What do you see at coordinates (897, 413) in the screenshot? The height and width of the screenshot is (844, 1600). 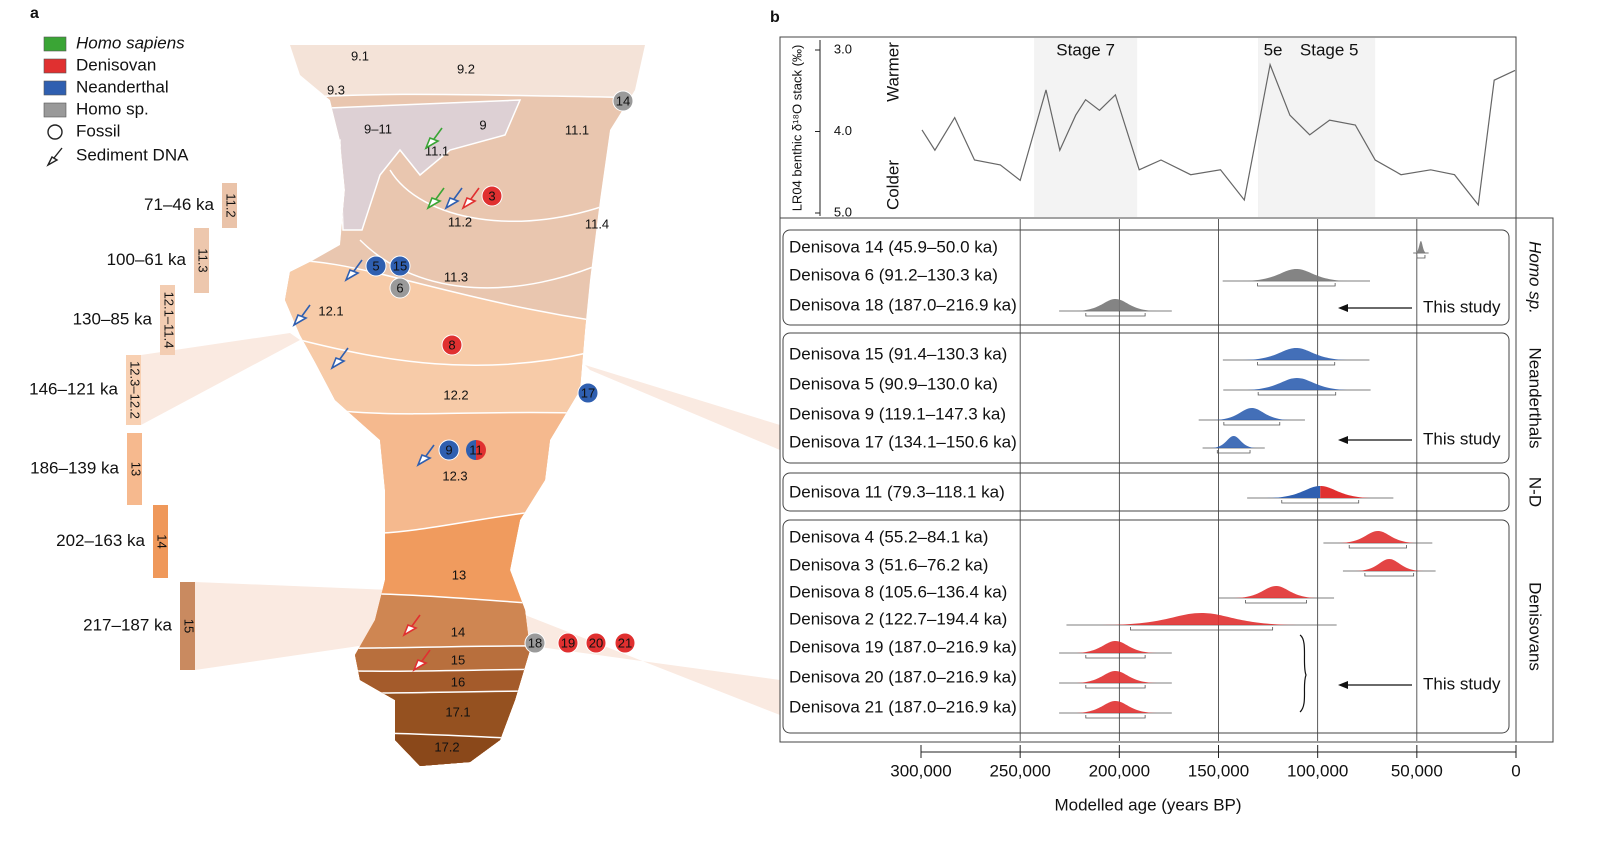 I see `specimen-label: Denisova 9 (119.1–147.3 ka)` at bounding box center [897, 413].